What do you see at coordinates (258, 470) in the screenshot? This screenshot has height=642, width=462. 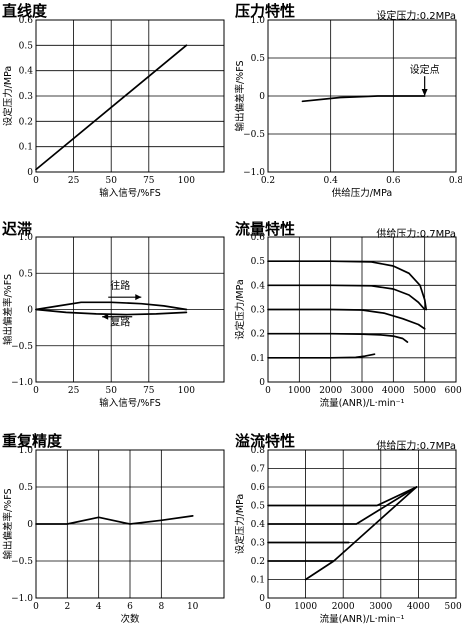 I see `y-tick-label: 0.7` at bounding box center [258, 470].